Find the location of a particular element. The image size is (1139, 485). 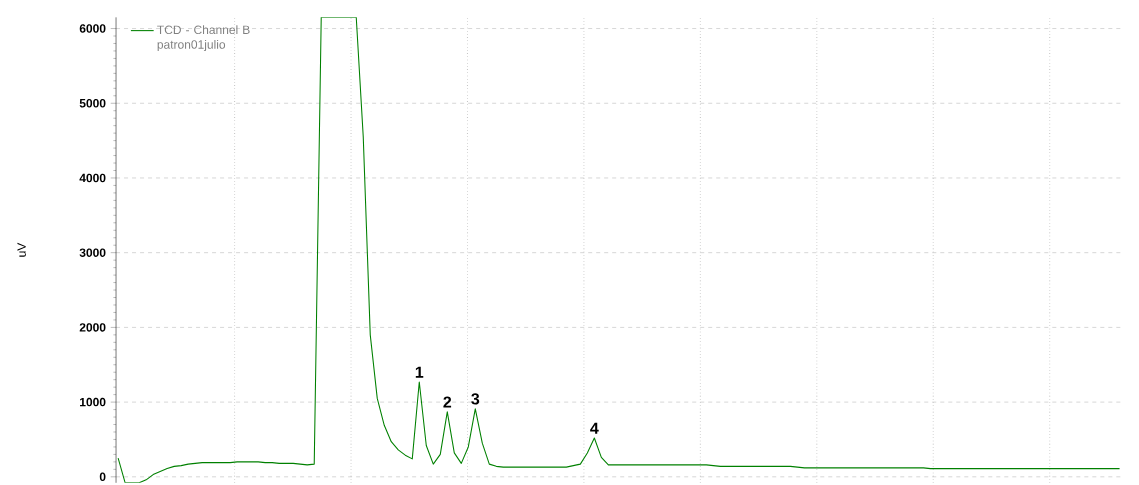

annotation: 3 is located at coordinates (475, 398).